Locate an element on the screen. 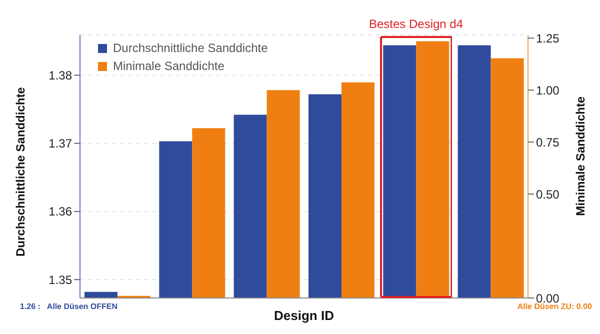 The width and height of the screenshot is (600, 334). y2-axis-title: Minimale Sanddichte is located at coordinates (580, 156).